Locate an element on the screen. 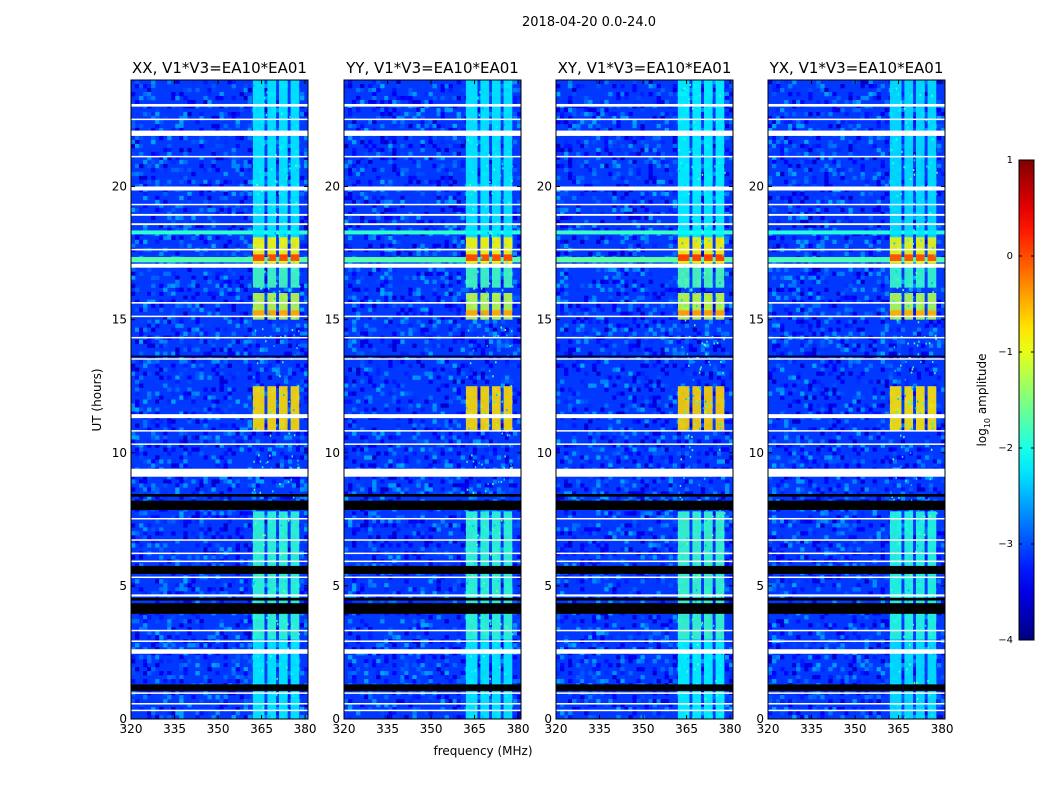  flagged-white-band is located at coordinates (219, 133).